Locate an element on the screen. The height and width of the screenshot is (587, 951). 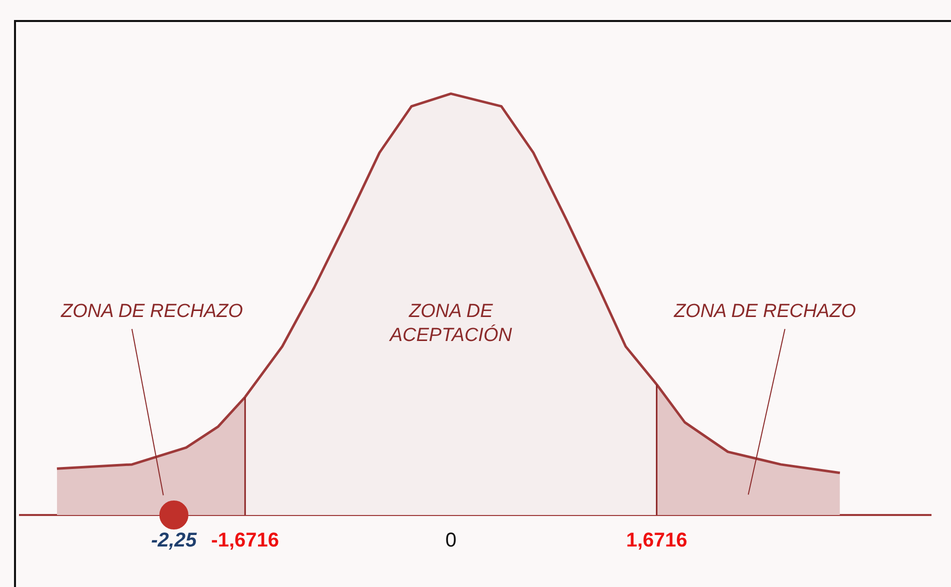
x-tick-label: 1,6716 is located at coordinates (657, 541).